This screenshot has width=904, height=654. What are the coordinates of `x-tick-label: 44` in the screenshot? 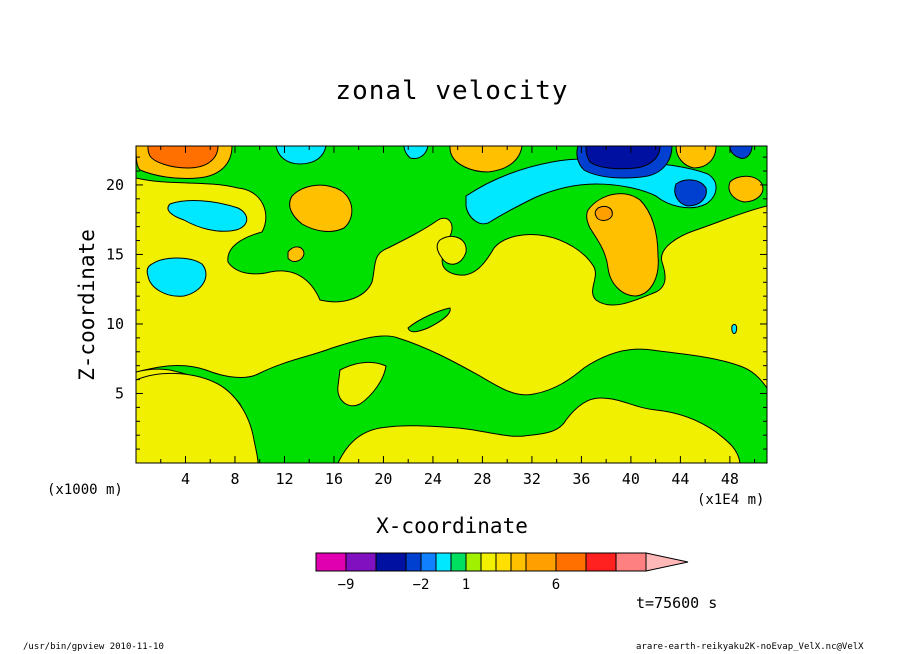 It's located at (680, 479).